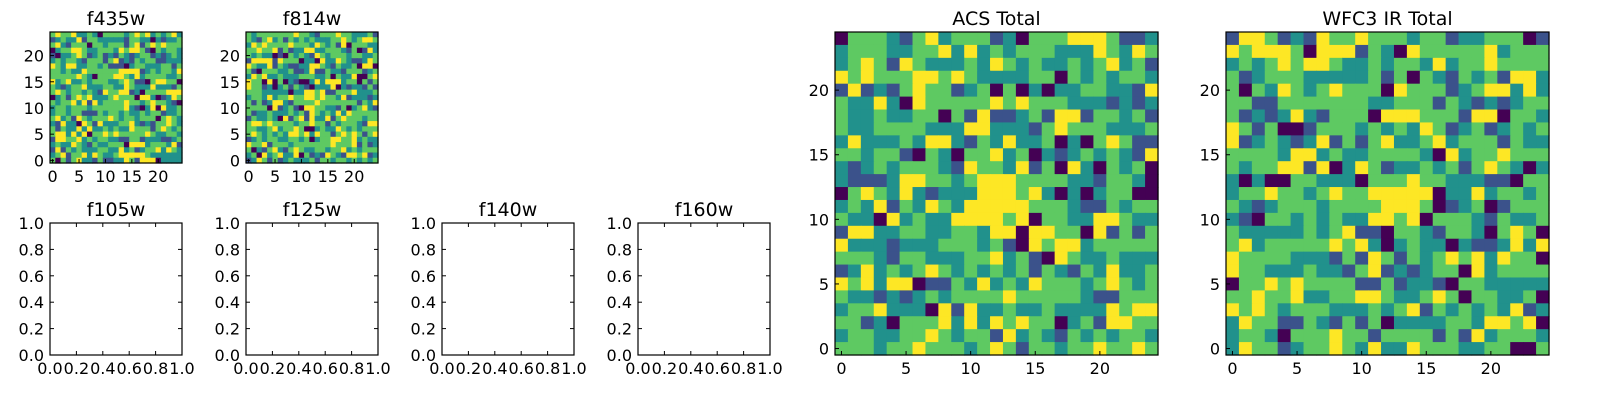 The height and width of the screenshot is (400, 1600). What do you see at coordinates (704, 289) in the screenshot?
I see `axes-frame` at bounding box center [704, 289].